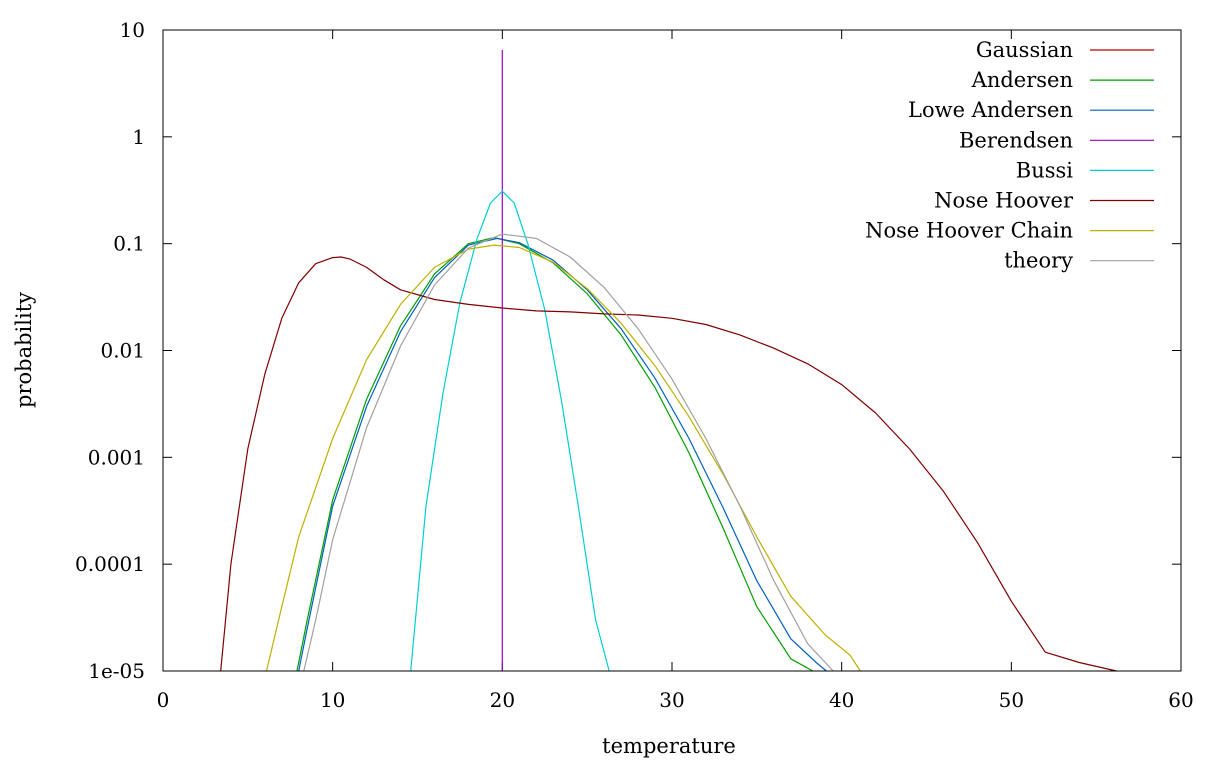 The width and height of the screenshot is (1224, 768). I want to click on x-tick-label: 50, so click(1011, 700).